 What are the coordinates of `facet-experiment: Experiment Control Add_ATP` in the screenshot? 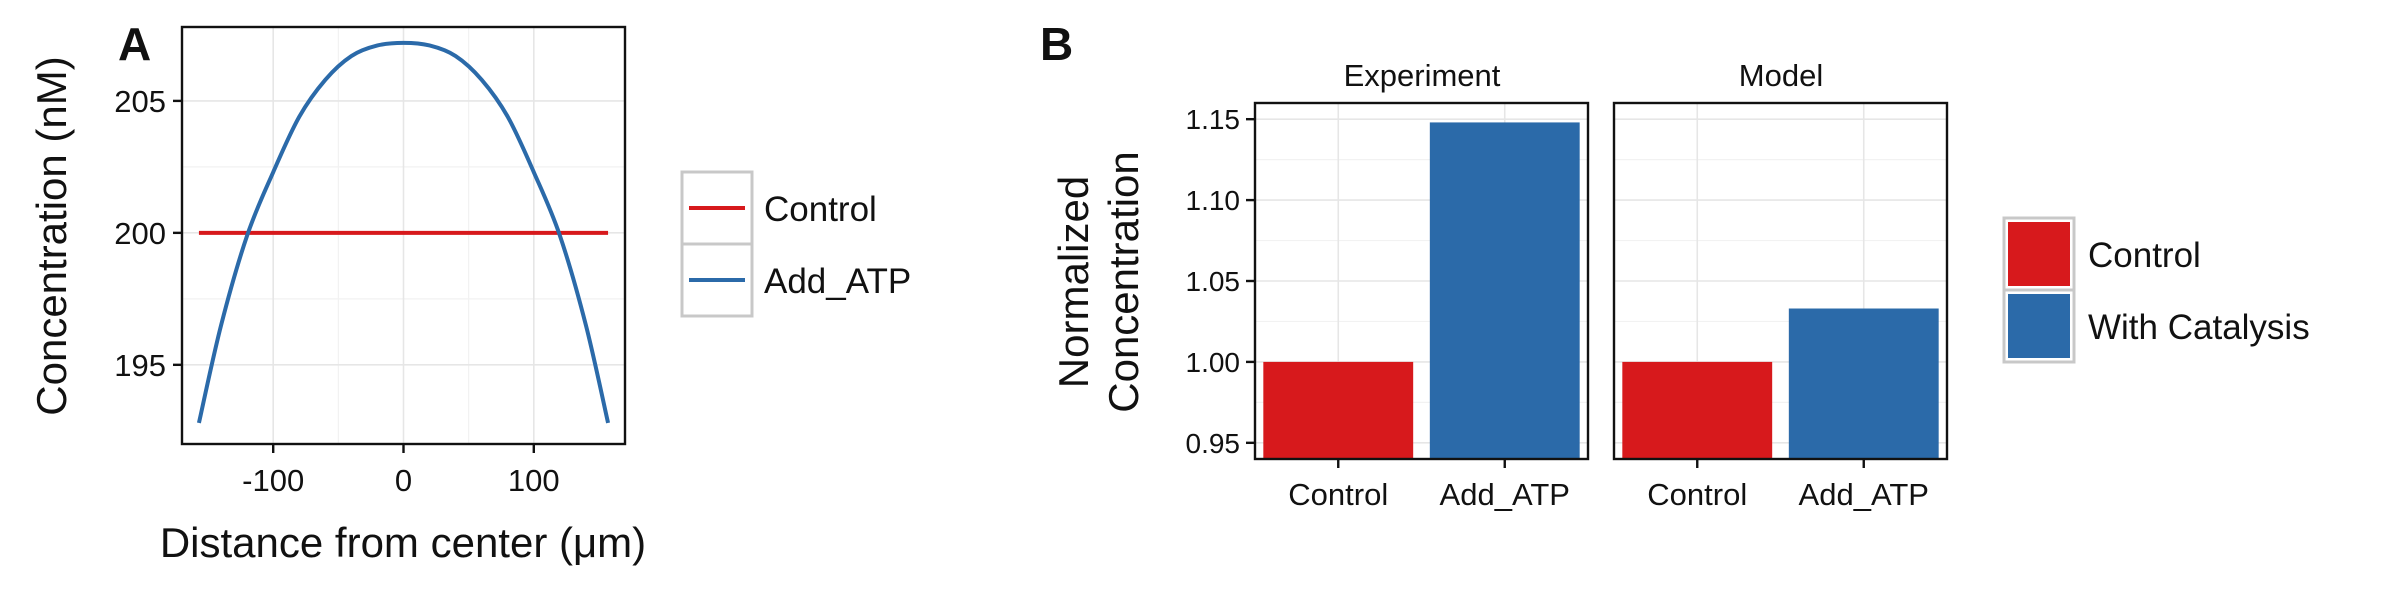 It's located at (1421, 285).